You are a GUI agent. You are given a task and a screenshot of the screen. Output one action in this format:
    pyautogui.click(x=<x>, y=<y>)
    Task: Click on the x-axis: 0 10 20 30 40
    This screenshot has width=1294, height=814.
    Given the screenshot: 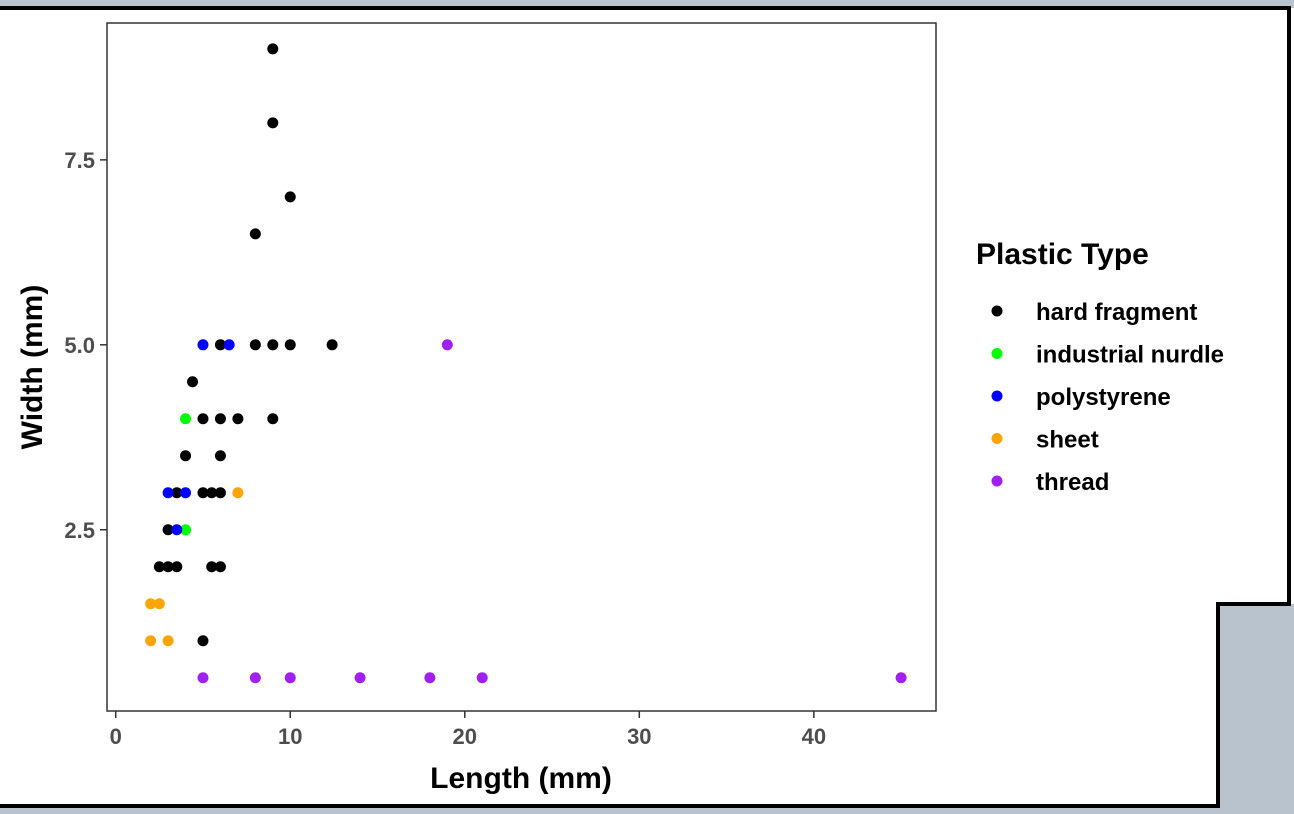 What is the action you would take?
    pyautogui.click(x=468, y=730)
    